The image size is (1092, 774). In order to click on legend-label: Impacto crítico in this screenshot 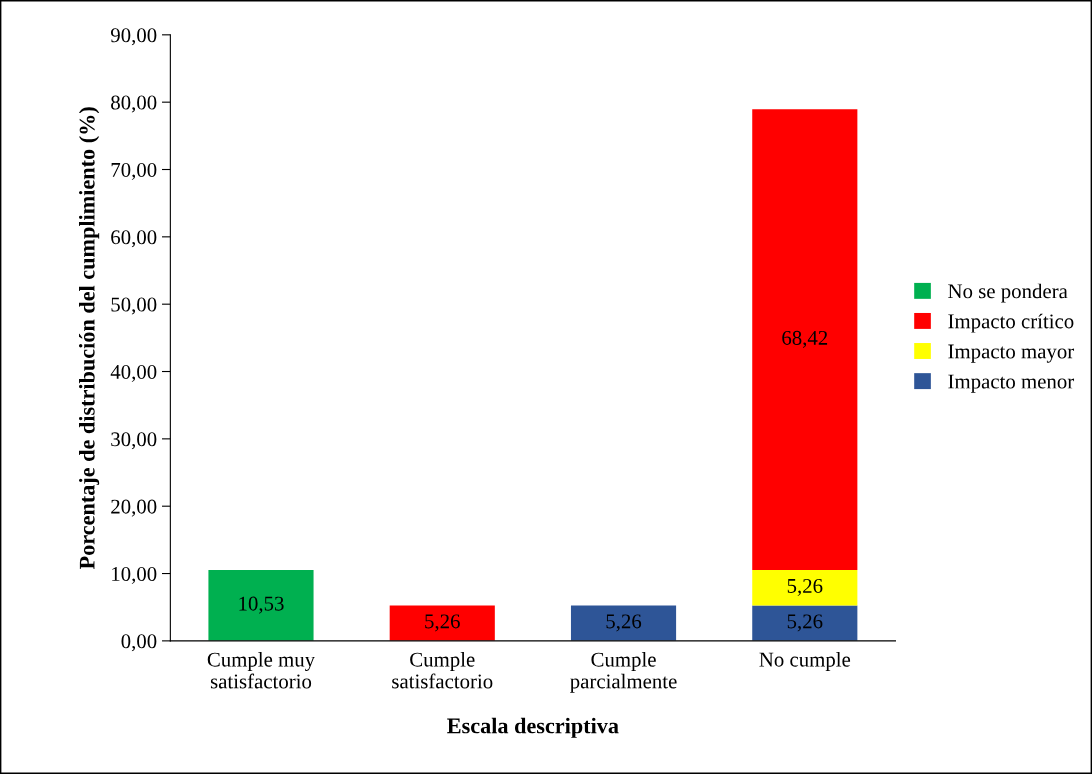, I will do `click(1011, 323)`.